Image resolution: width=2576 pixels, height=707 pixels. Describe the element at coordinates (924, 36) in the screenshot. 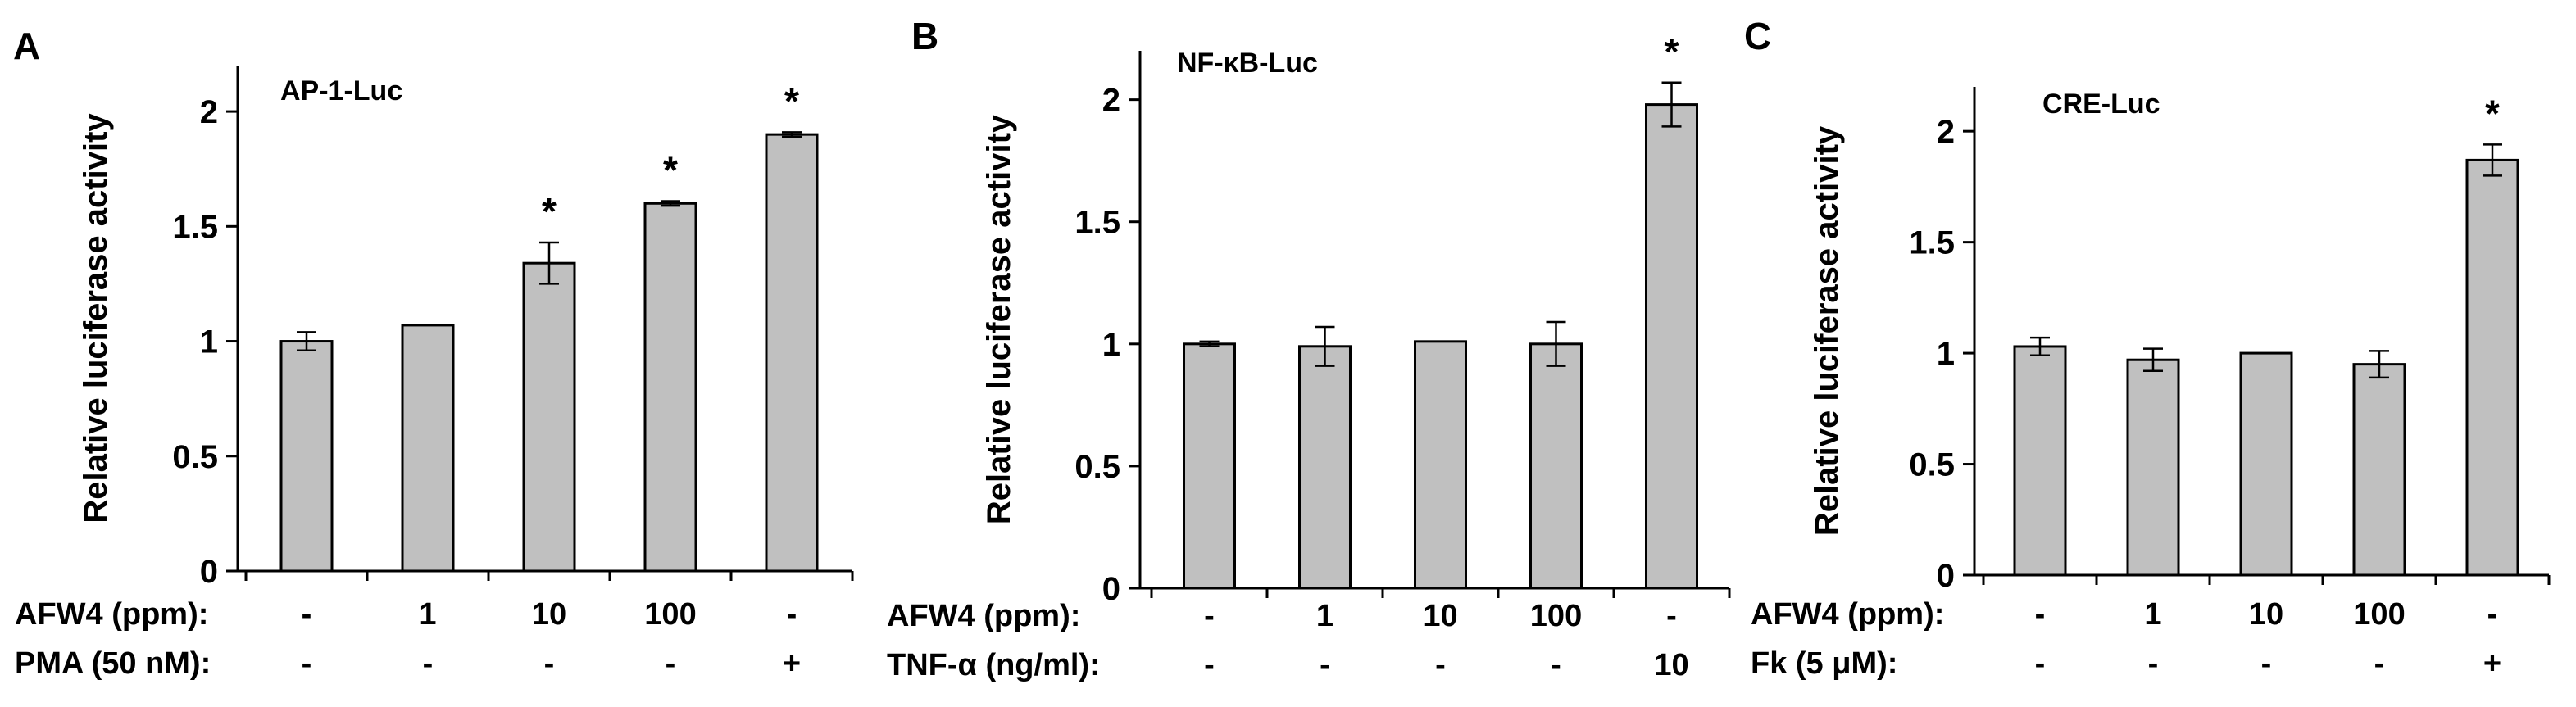

I see `panel-letter-b: B` at that location.